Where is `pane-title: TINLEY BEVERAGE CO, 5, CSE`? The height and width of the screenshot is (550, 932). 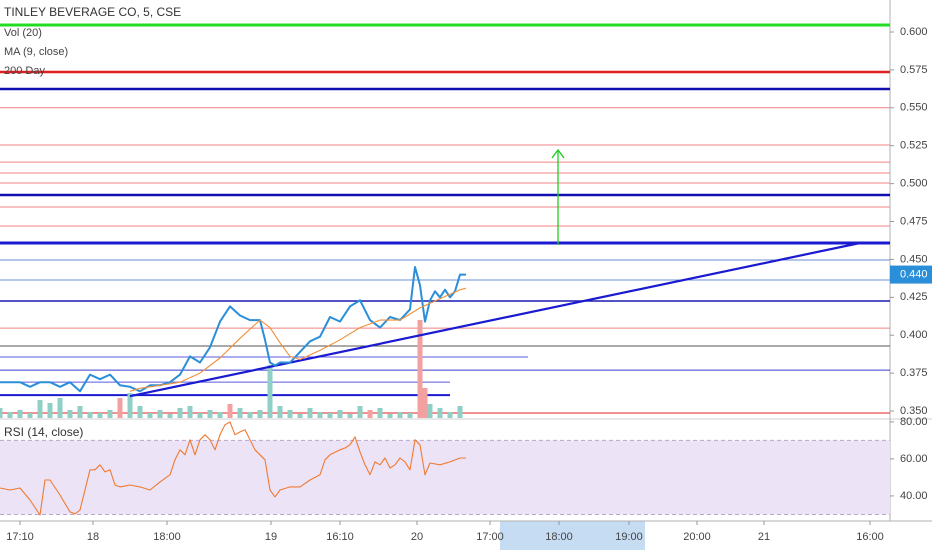
pane-title: TINLEY BEVERAGE CO, 5, CSE is located at coordinates (92, 12).